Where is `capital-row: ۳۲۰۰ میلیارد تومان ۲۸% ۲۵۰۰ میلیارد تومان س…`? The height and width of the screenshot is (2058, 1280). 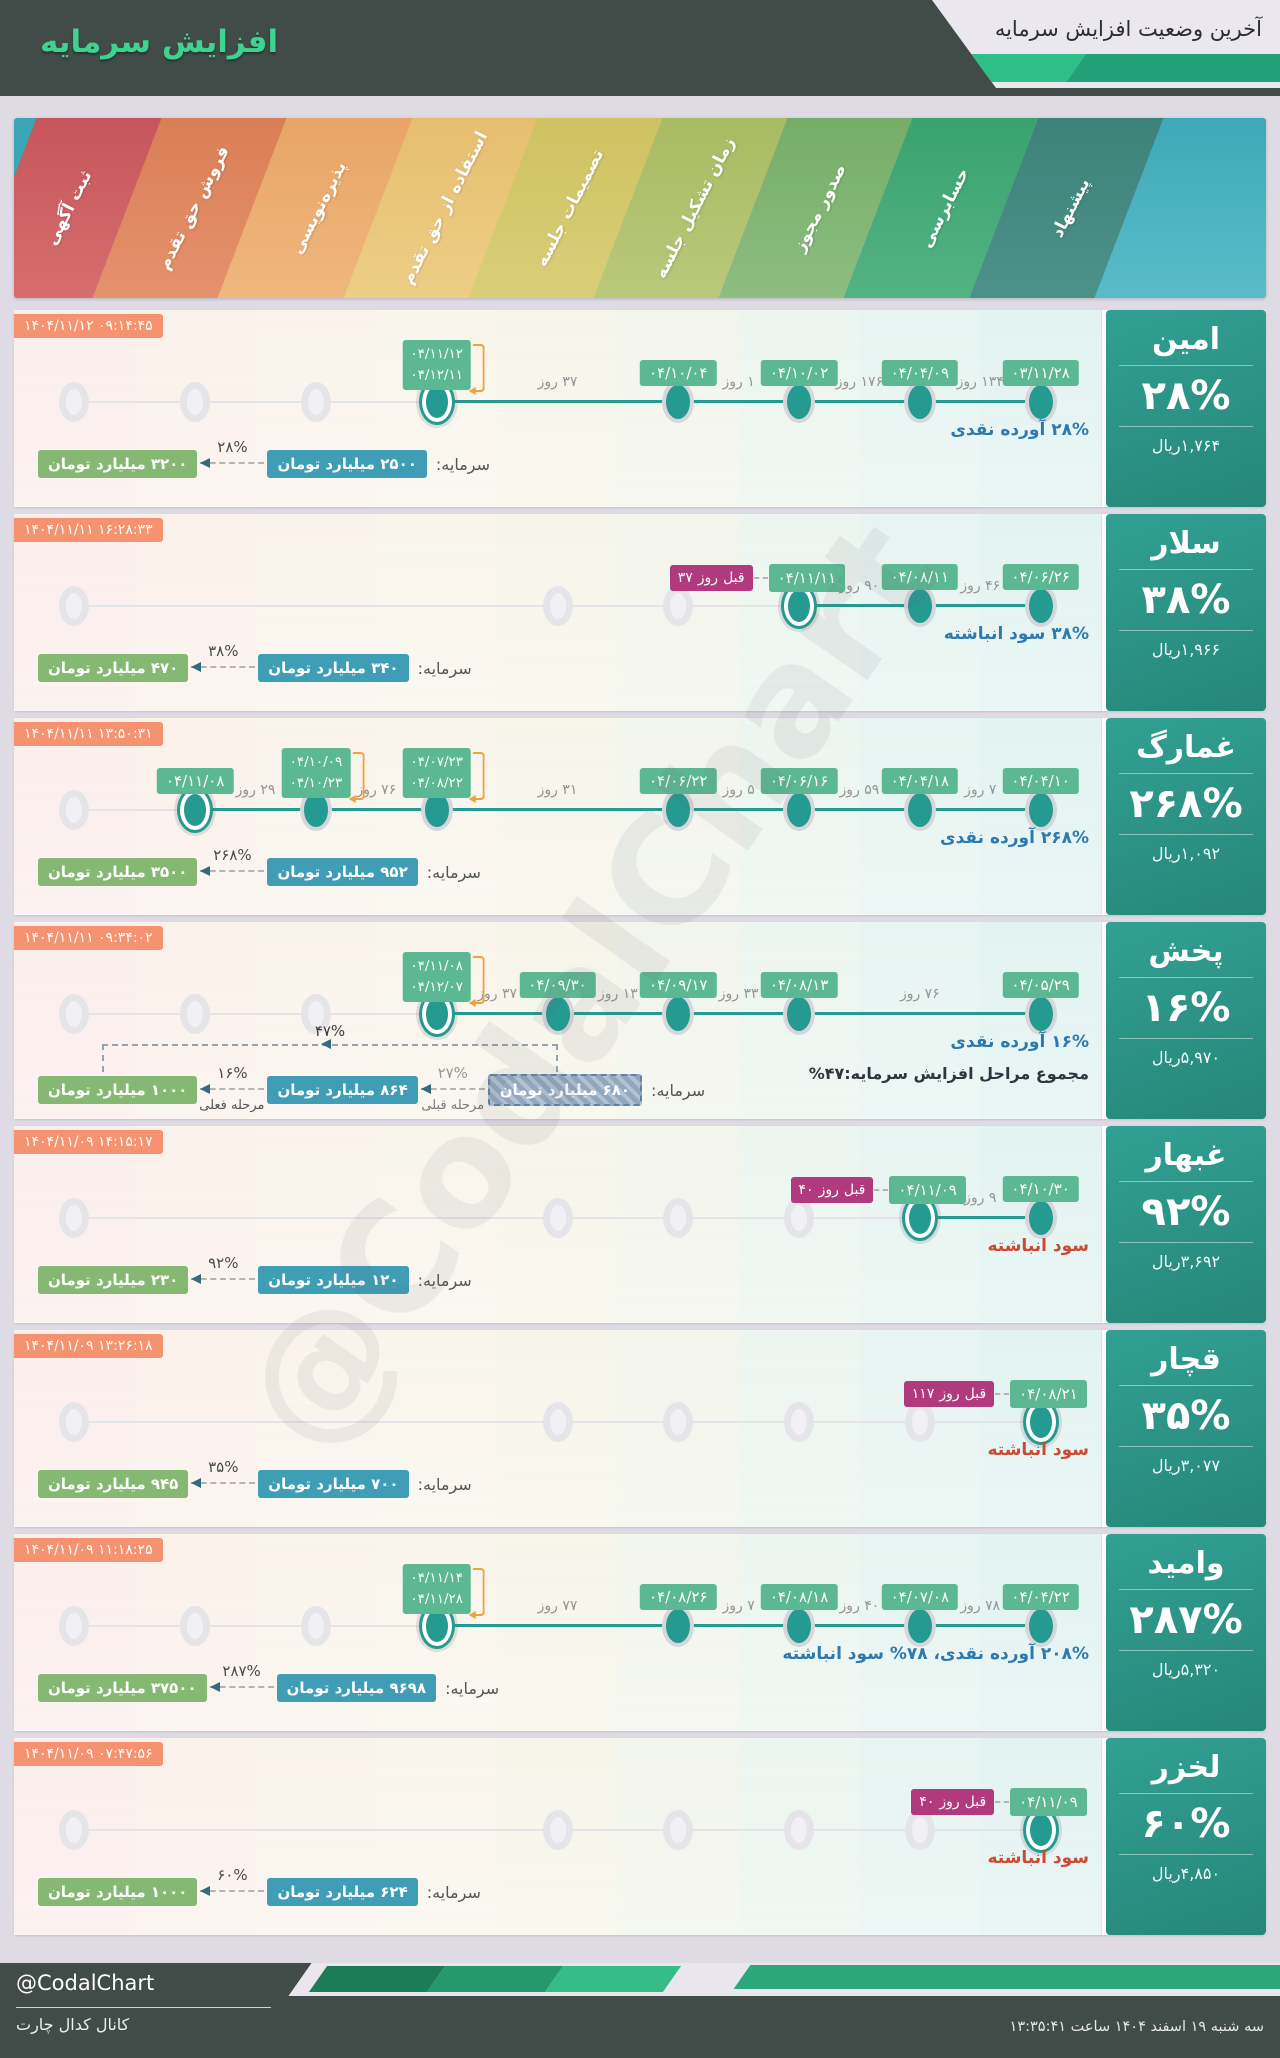 capital-row: ۳۲۰۰ میلیارد تومان ۲۸% ۲۵۰۰ میلیارد تومان س… is located at coordinates (264, 458).